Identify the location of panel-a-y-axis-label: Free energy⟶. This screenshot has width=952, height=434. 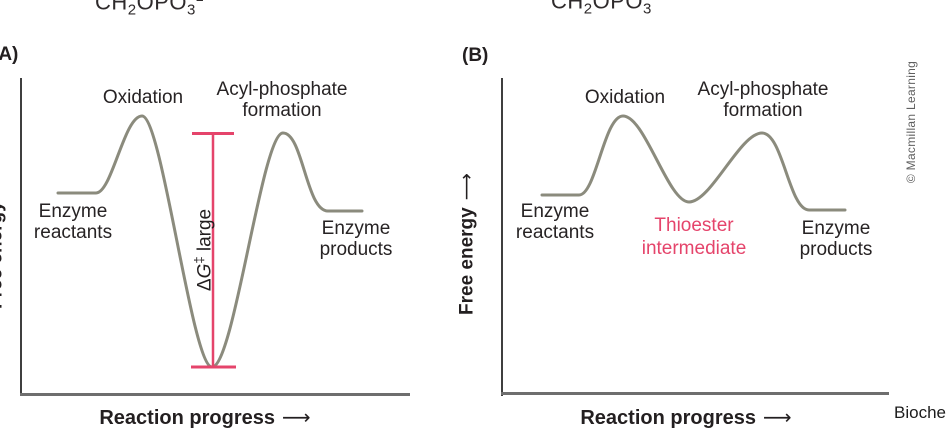
(4, 238).